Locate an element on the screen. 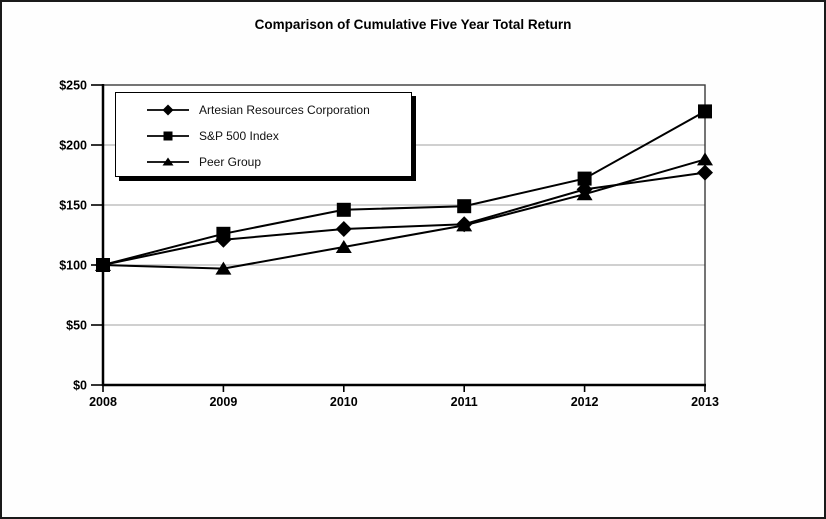 Image resolution: width=826 pixels, height=519 pixels. y-tick-label: $150 is located at coordinates (73, 206).